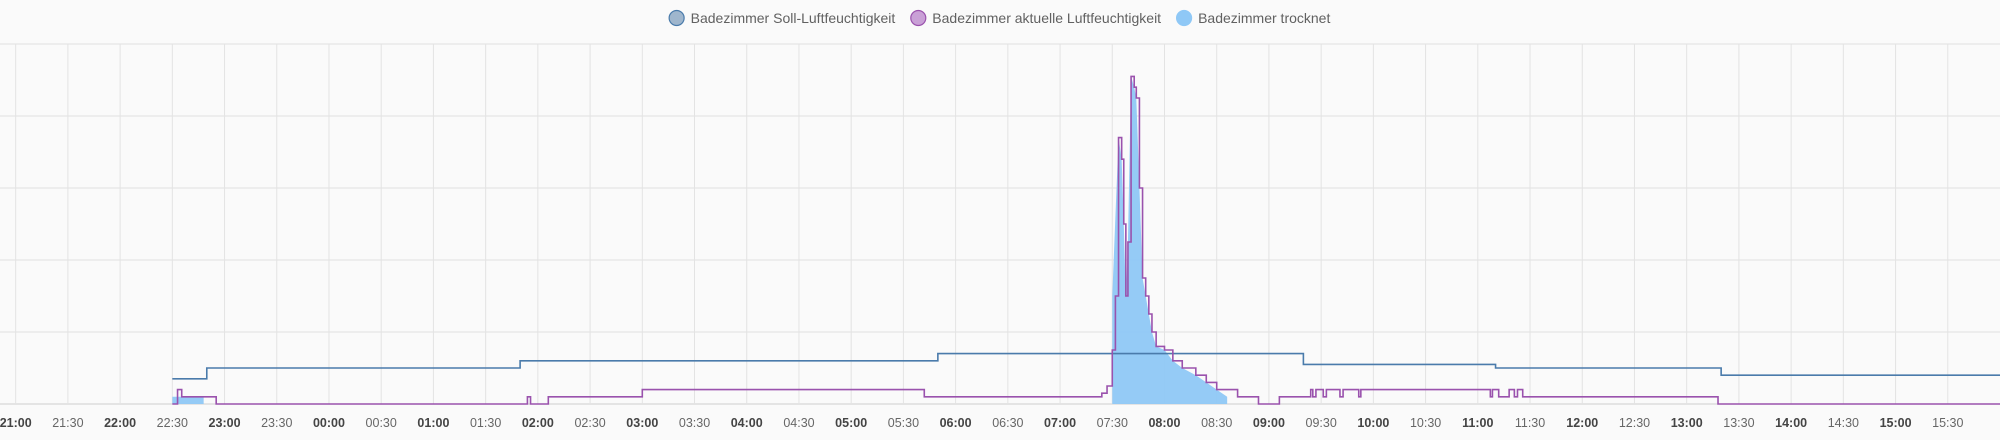 This screenshot has width=2000, height=440. I want to click on x-tick-label: 23:30, so click(276, 423).